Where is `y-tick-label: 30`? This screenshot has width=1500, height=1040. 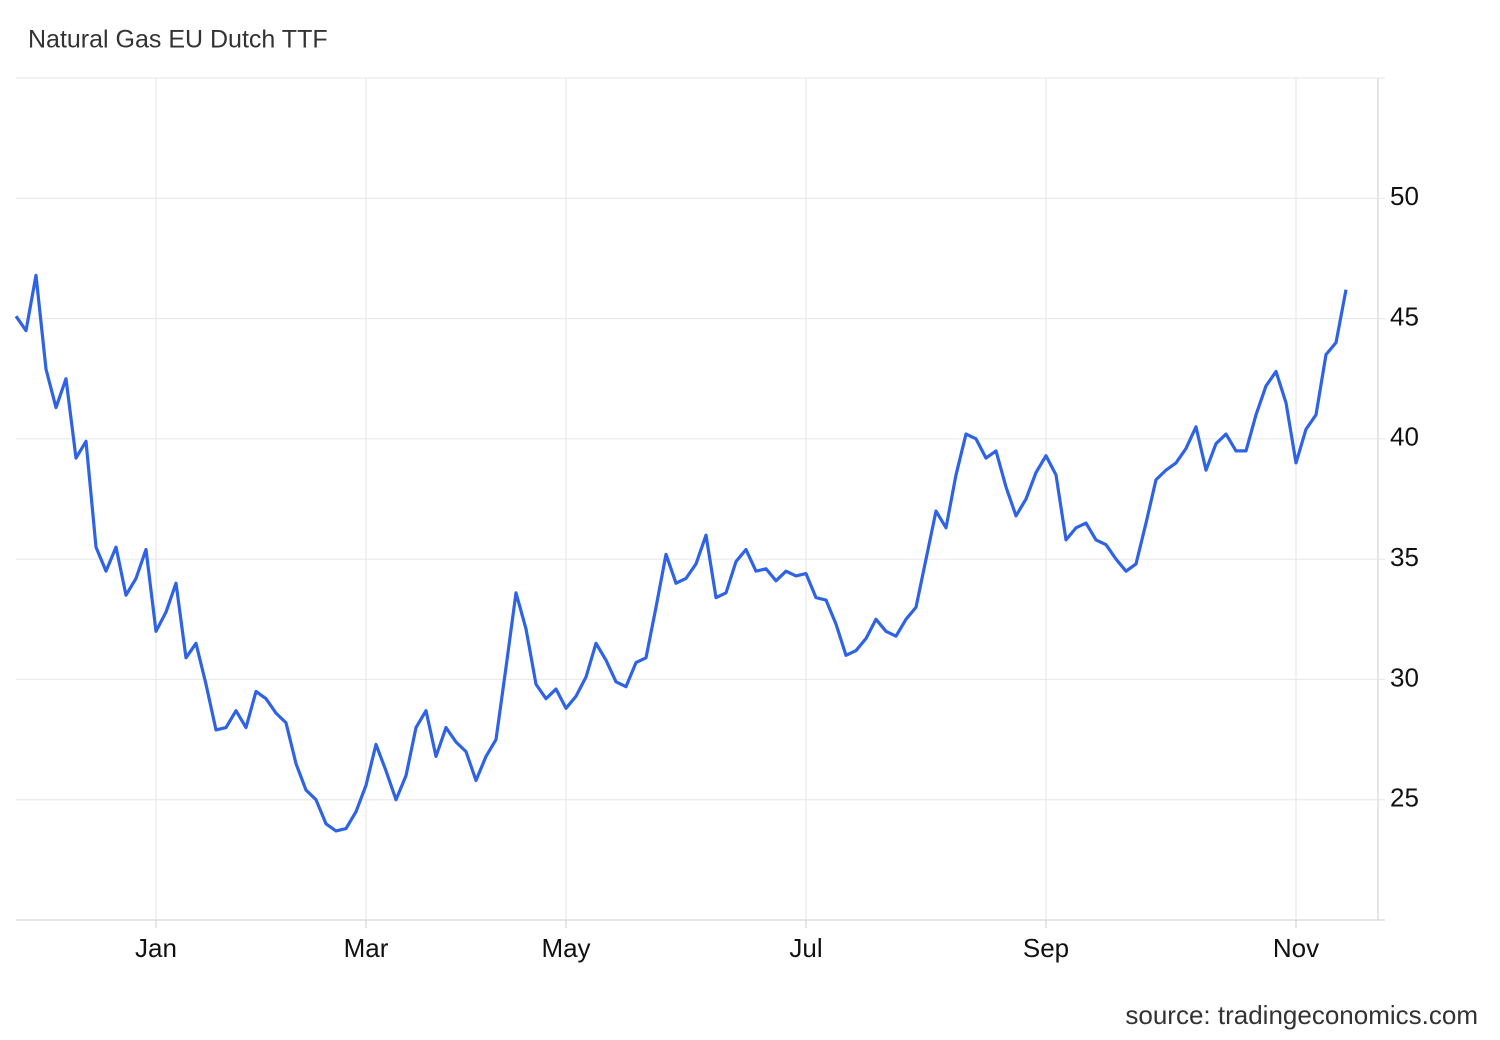
y-tick-label: 30 is located at coordinates (1404, 677).